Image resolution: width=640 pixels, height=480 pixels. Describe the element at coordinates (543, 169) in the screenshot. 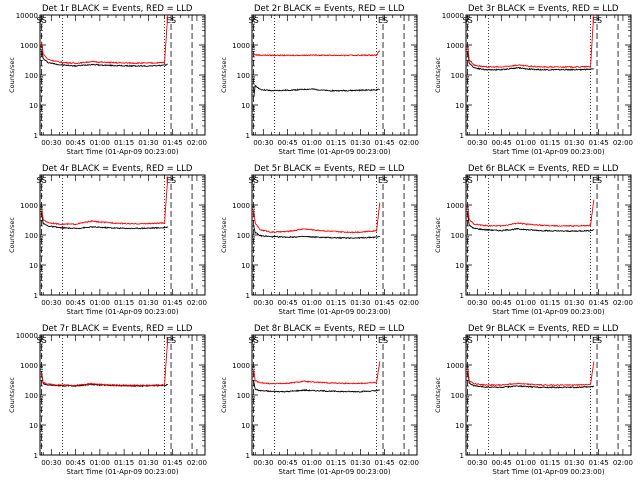

I see `panel-title: Det 6r BLACK = Events, RED = LLD` at that location.